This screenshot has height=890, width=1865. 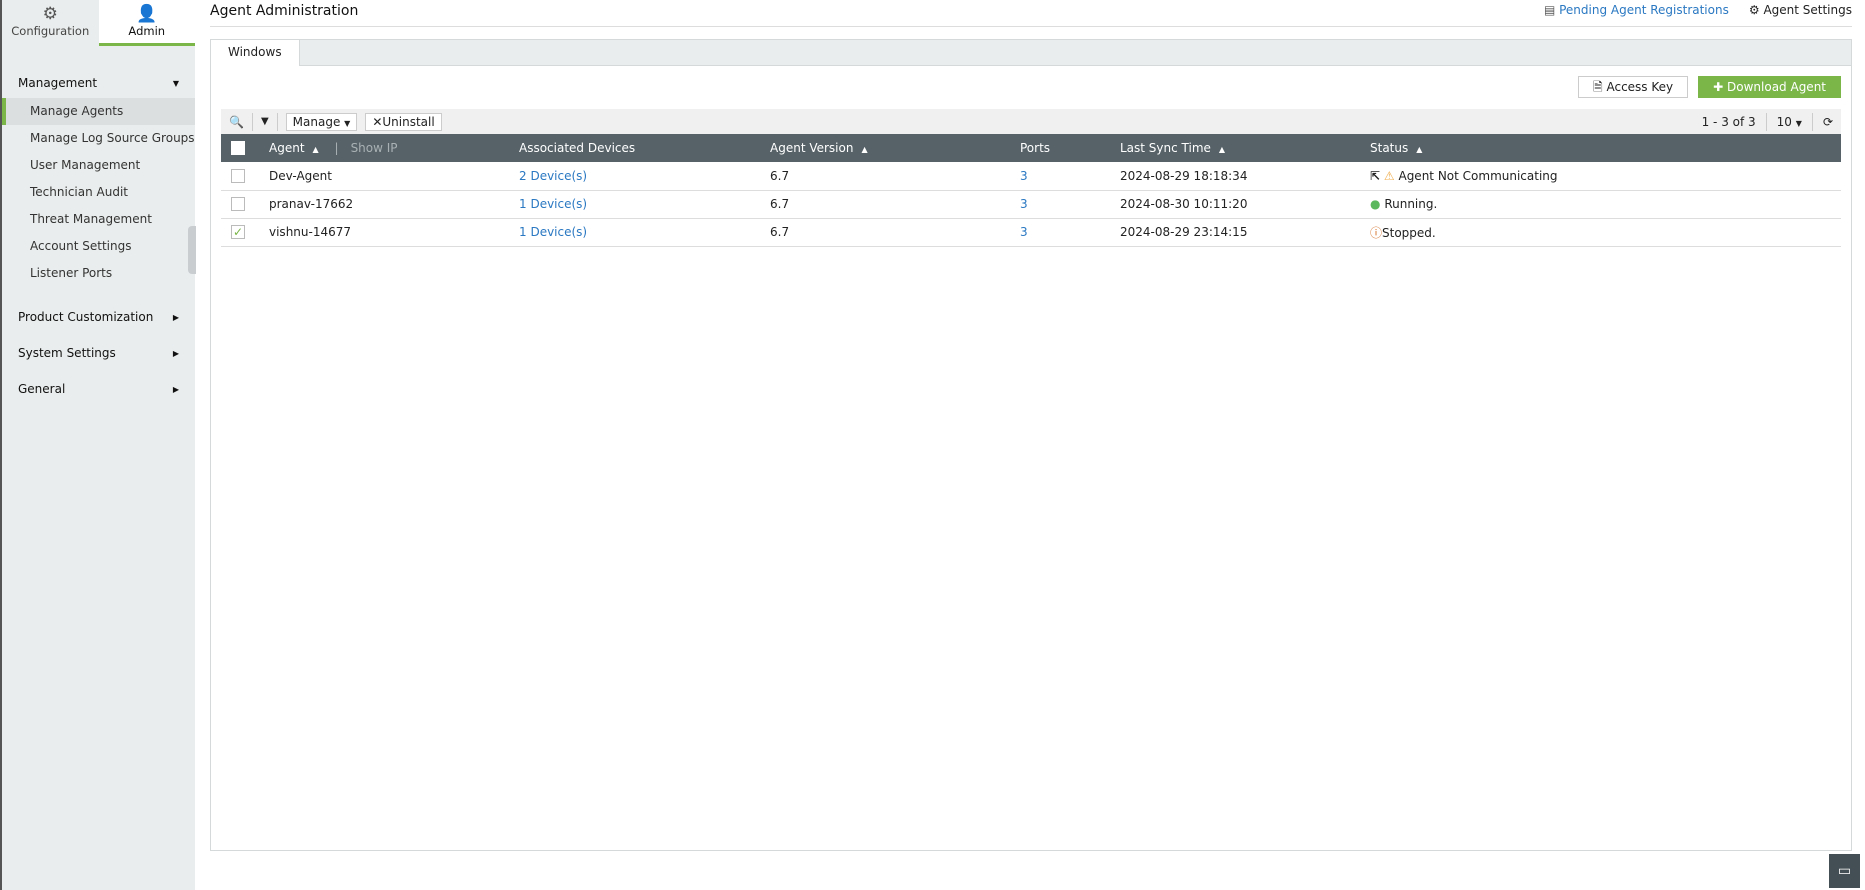 What do you see at coordinates (1776, 87) in the screenshot?
I see `button-label: Download Agent` at bounding box center [1776, 87].